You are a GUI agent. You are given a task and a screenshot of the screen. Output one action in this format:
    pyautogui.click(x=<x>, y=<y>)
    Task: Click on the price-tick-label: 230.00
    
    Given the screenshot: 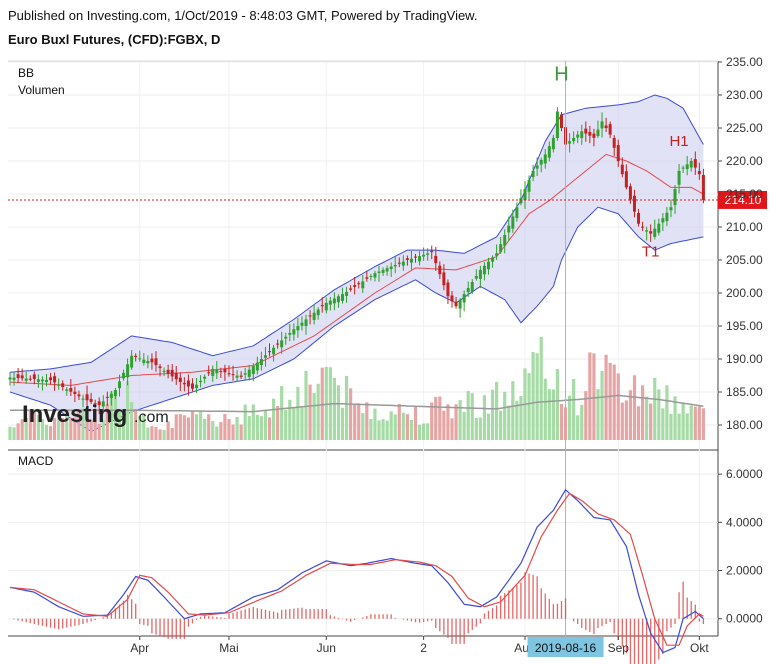 What is the action you would take?
    pyautogui.click(x=744, y=95)
    